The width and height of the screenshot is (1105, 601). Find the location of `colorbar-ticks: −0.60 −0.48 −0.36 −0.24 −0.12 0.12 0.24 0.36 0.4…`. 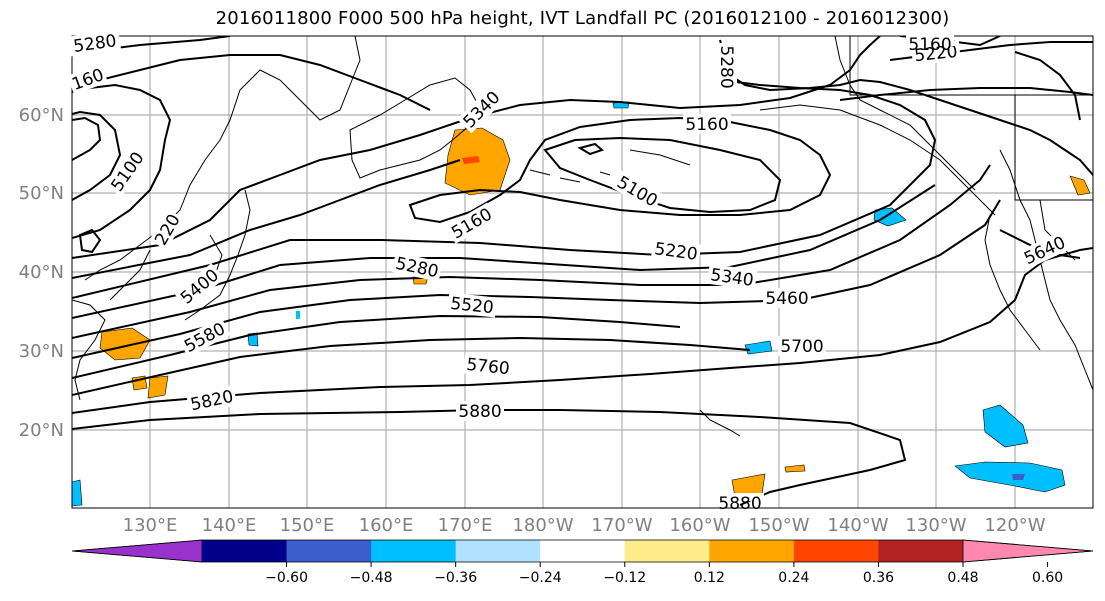

colorbar-ticks: −0.60 −0.48 −0.36 −0.24 −0.12 0.12 0.24 0.36 0.4… is located at coordinates (664, 574).